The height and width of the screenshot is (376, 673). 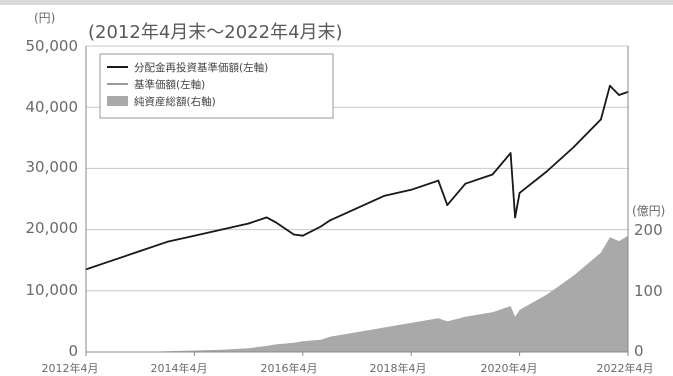 I want to click on x-tick: 2016年4月, so click(x=289, y=368).